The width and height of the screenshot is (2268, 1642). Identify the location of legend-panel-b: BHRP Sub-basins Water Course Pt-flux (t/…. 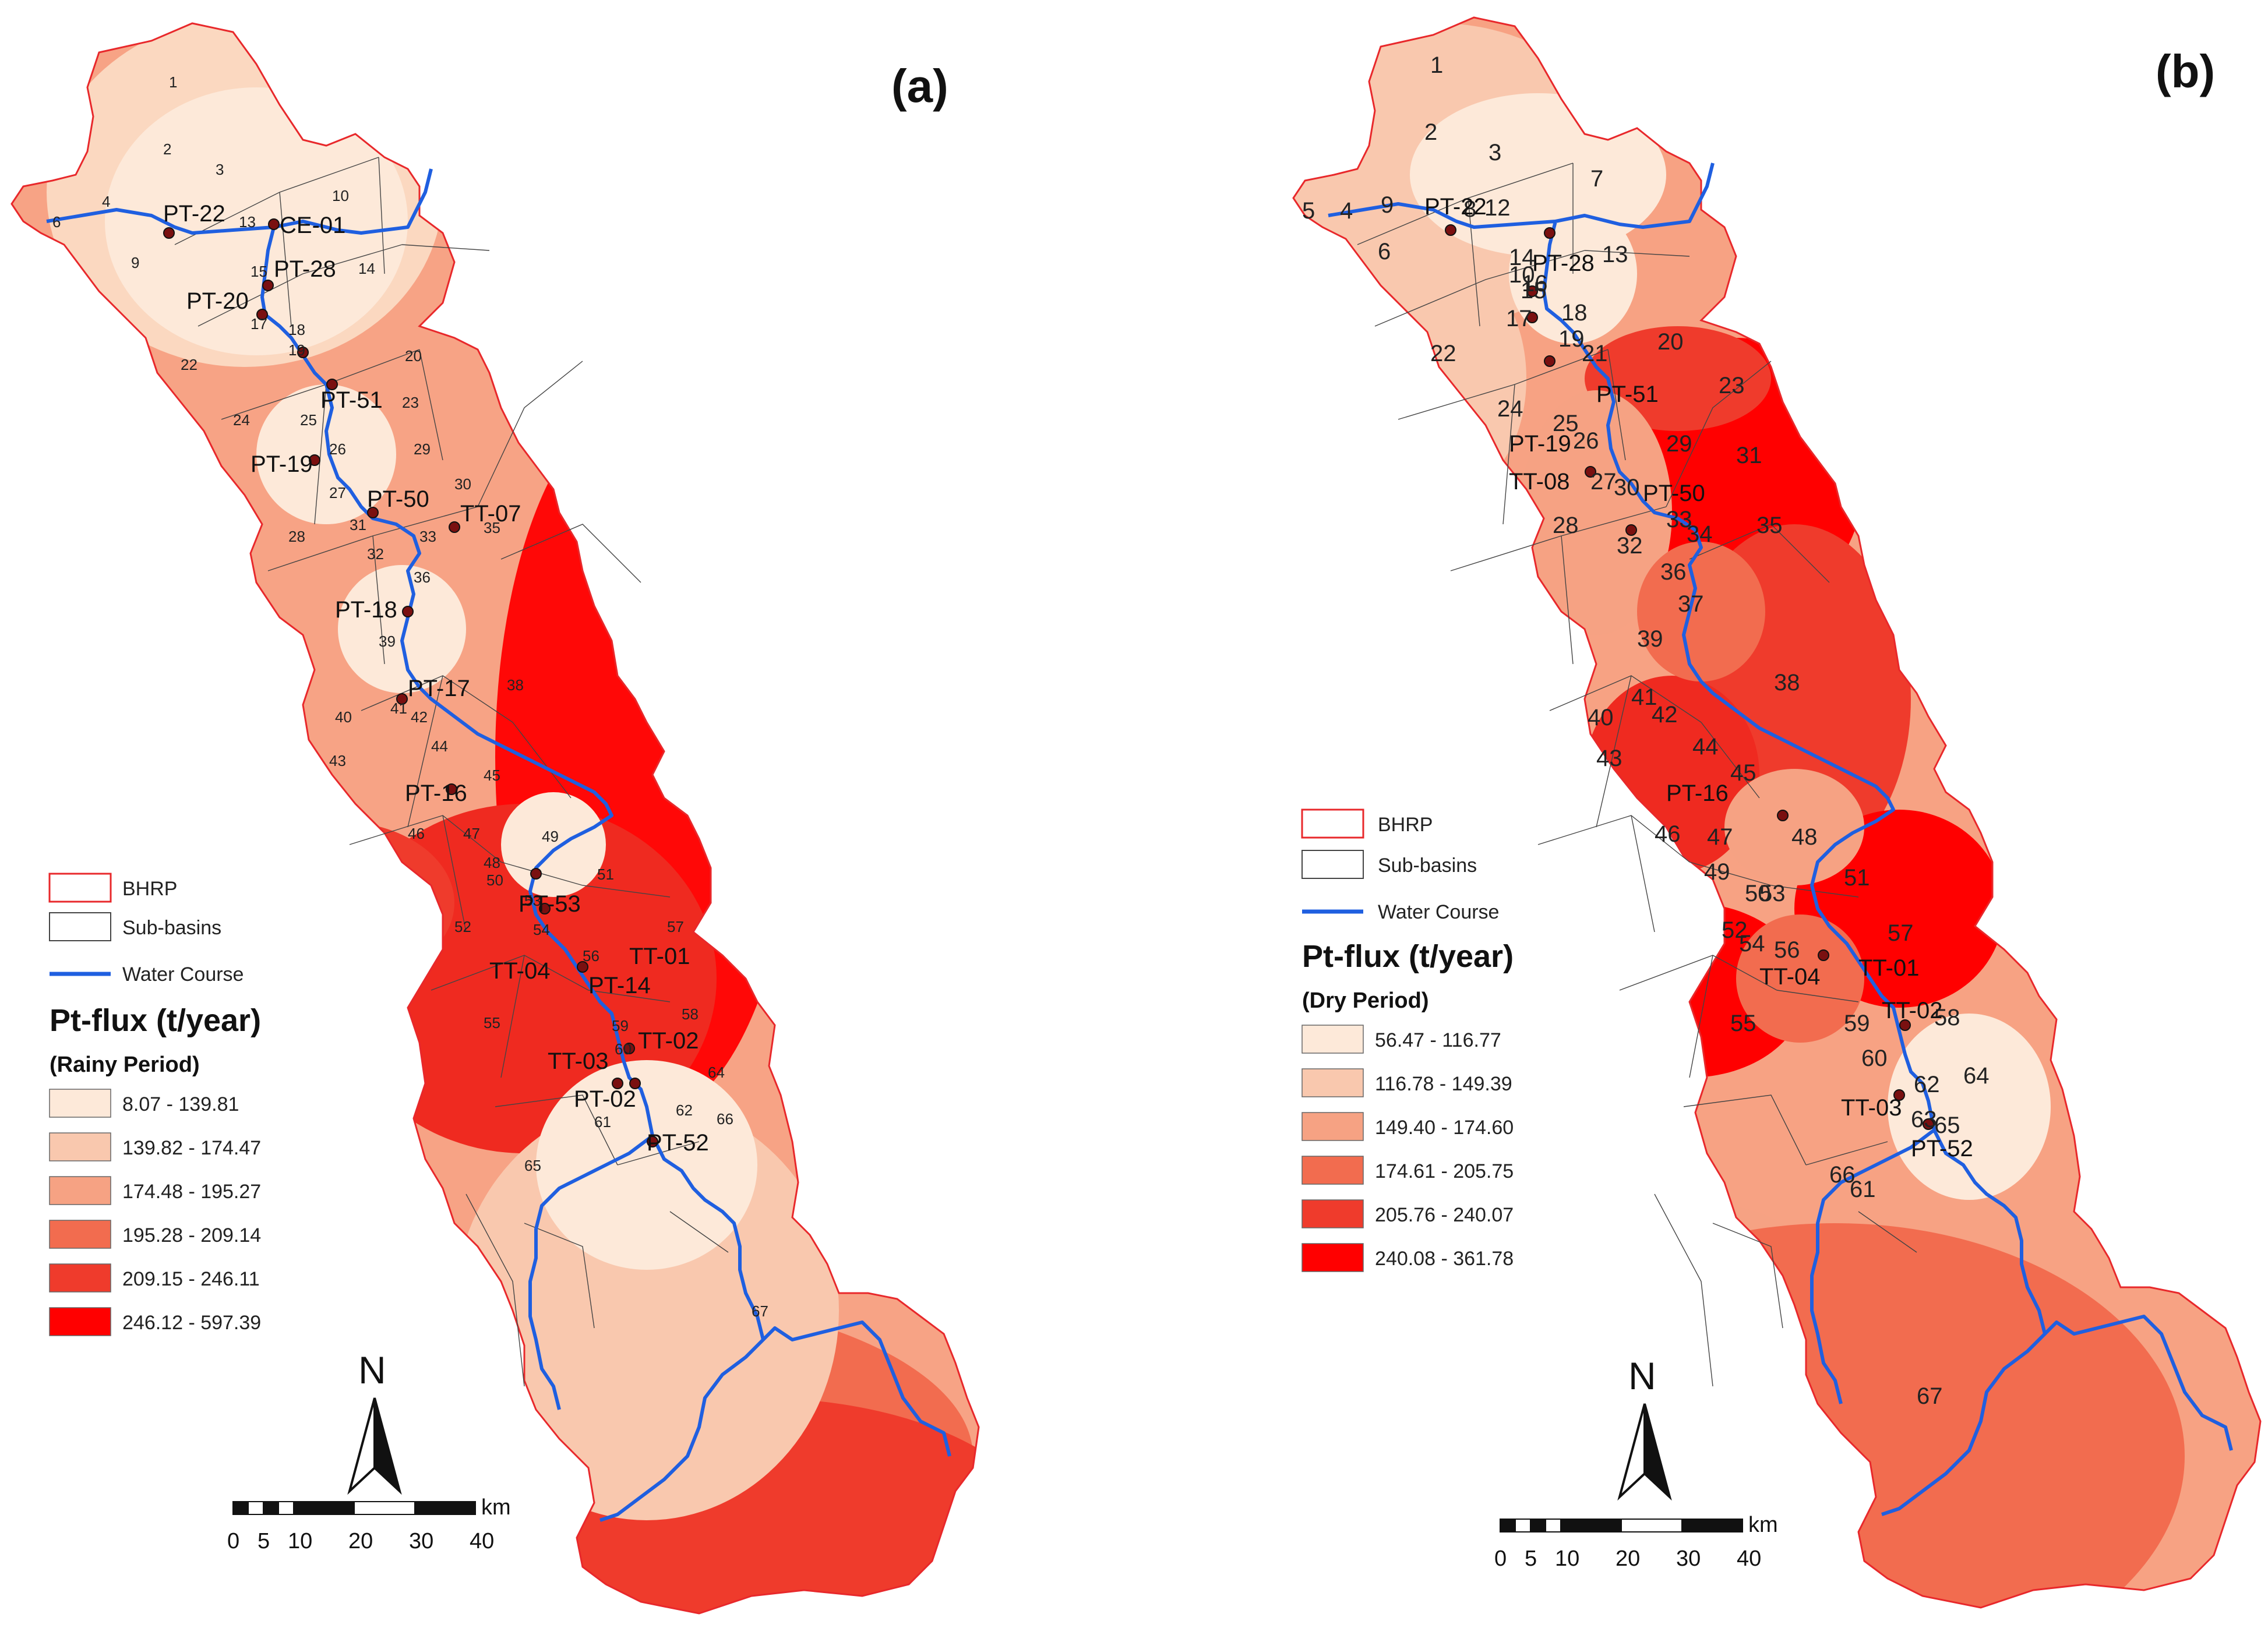
(1407, 1040).